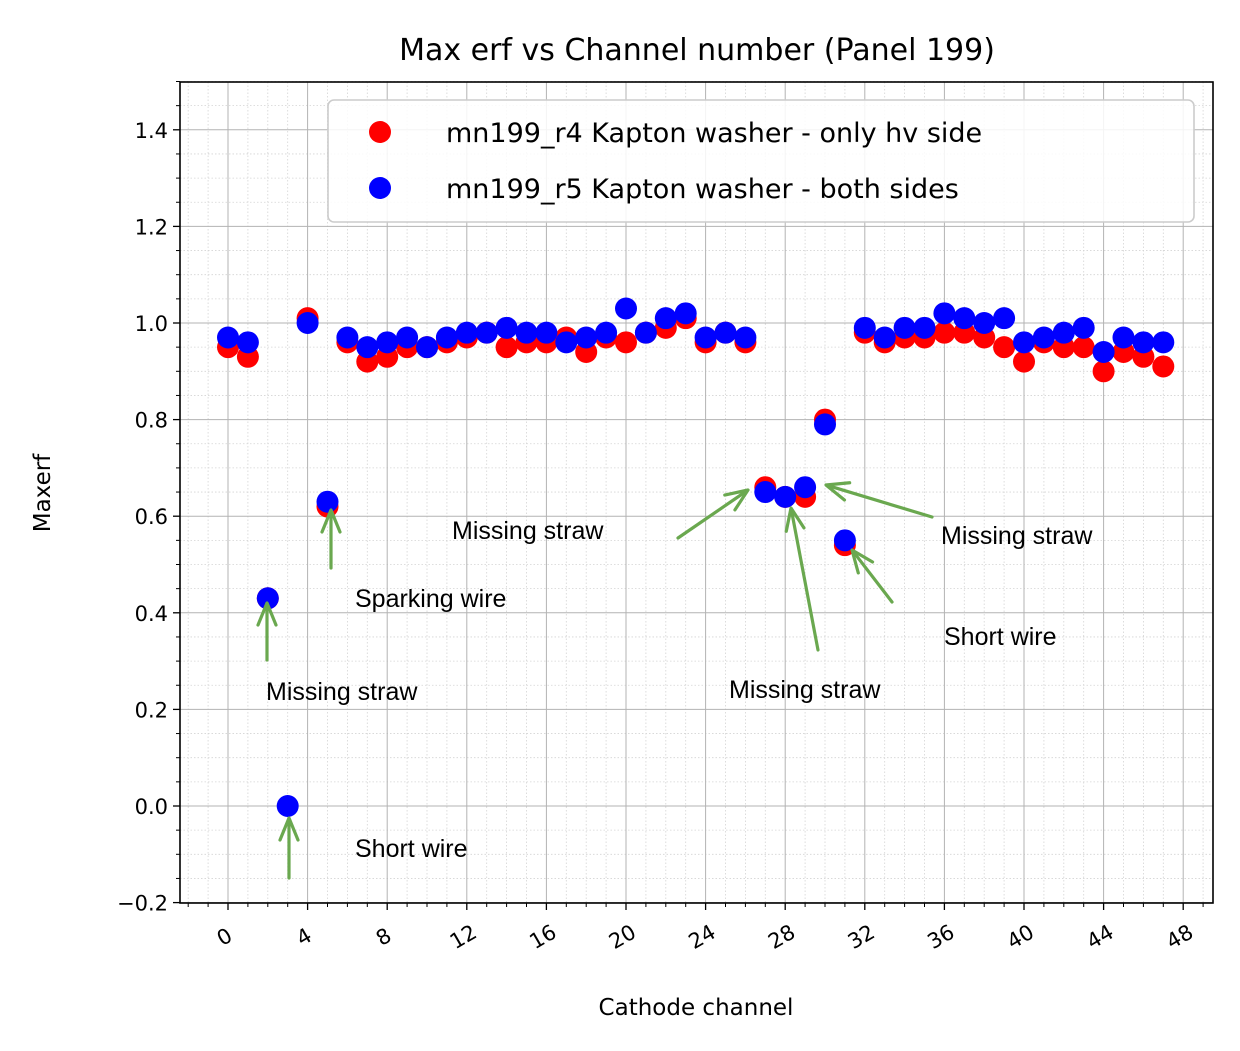  I want to click on y-tick-label: 0.6, so click(151, 517).